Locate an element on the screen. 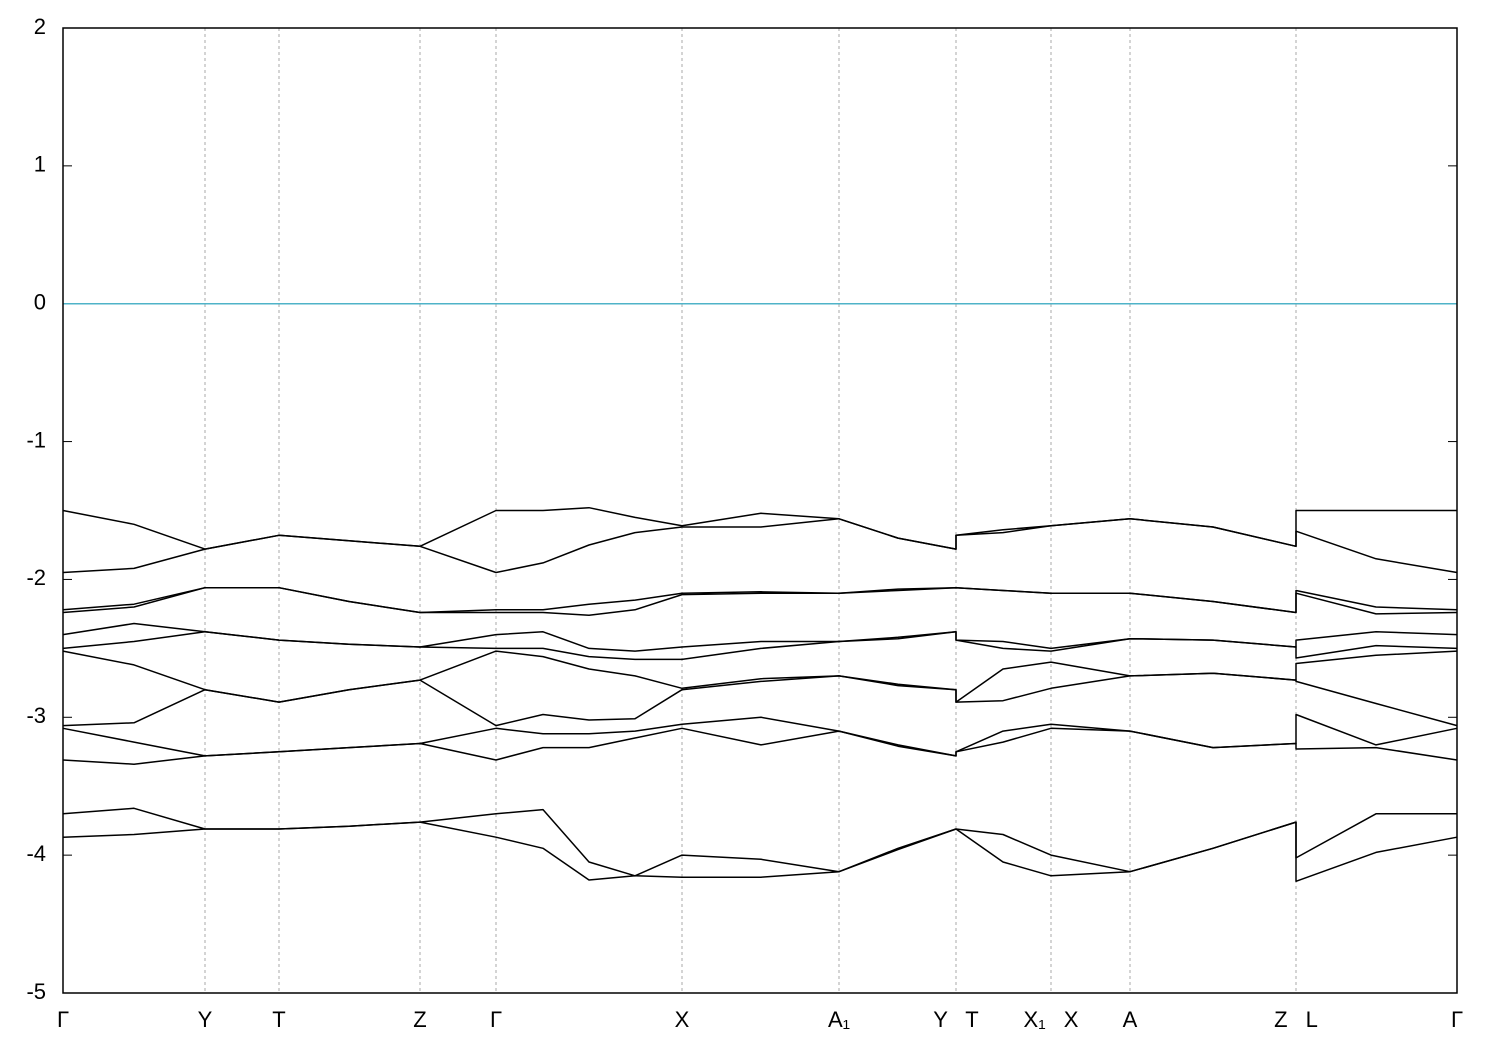  x-tick-label: X₁ X is located at coordinates (1051, 1019).